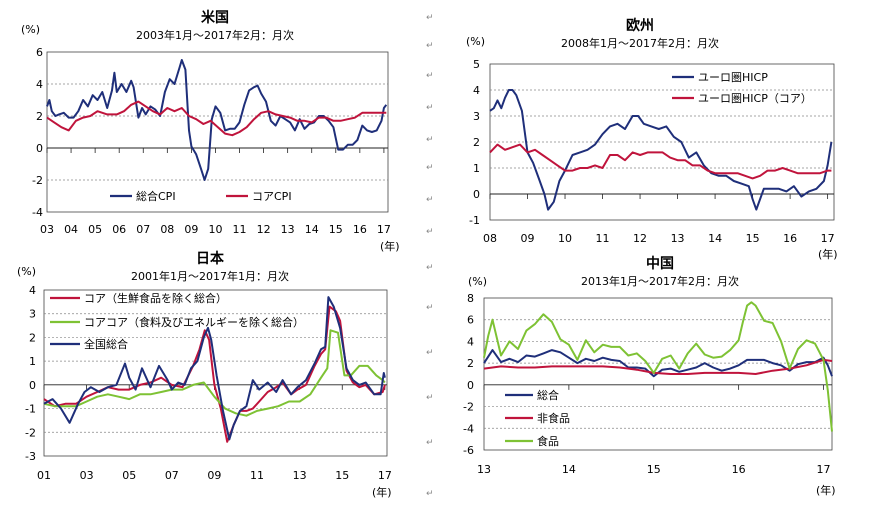 Image resolution: width=869 pixels, height=505 pixels. Describe the element at coordinates (39, 52) in the screenshot. I see `y-tick-label: 6` at that location.